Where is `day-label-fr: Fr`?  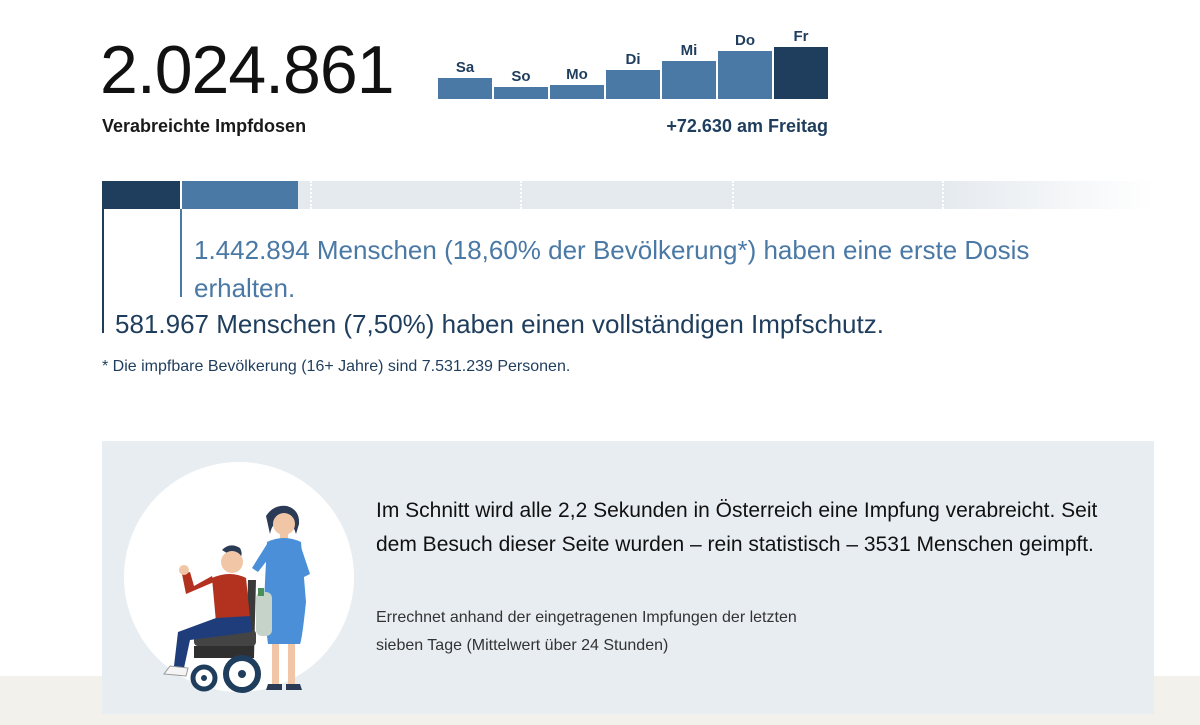
day-label-fr: Fr is located at coordinates (801, 36).